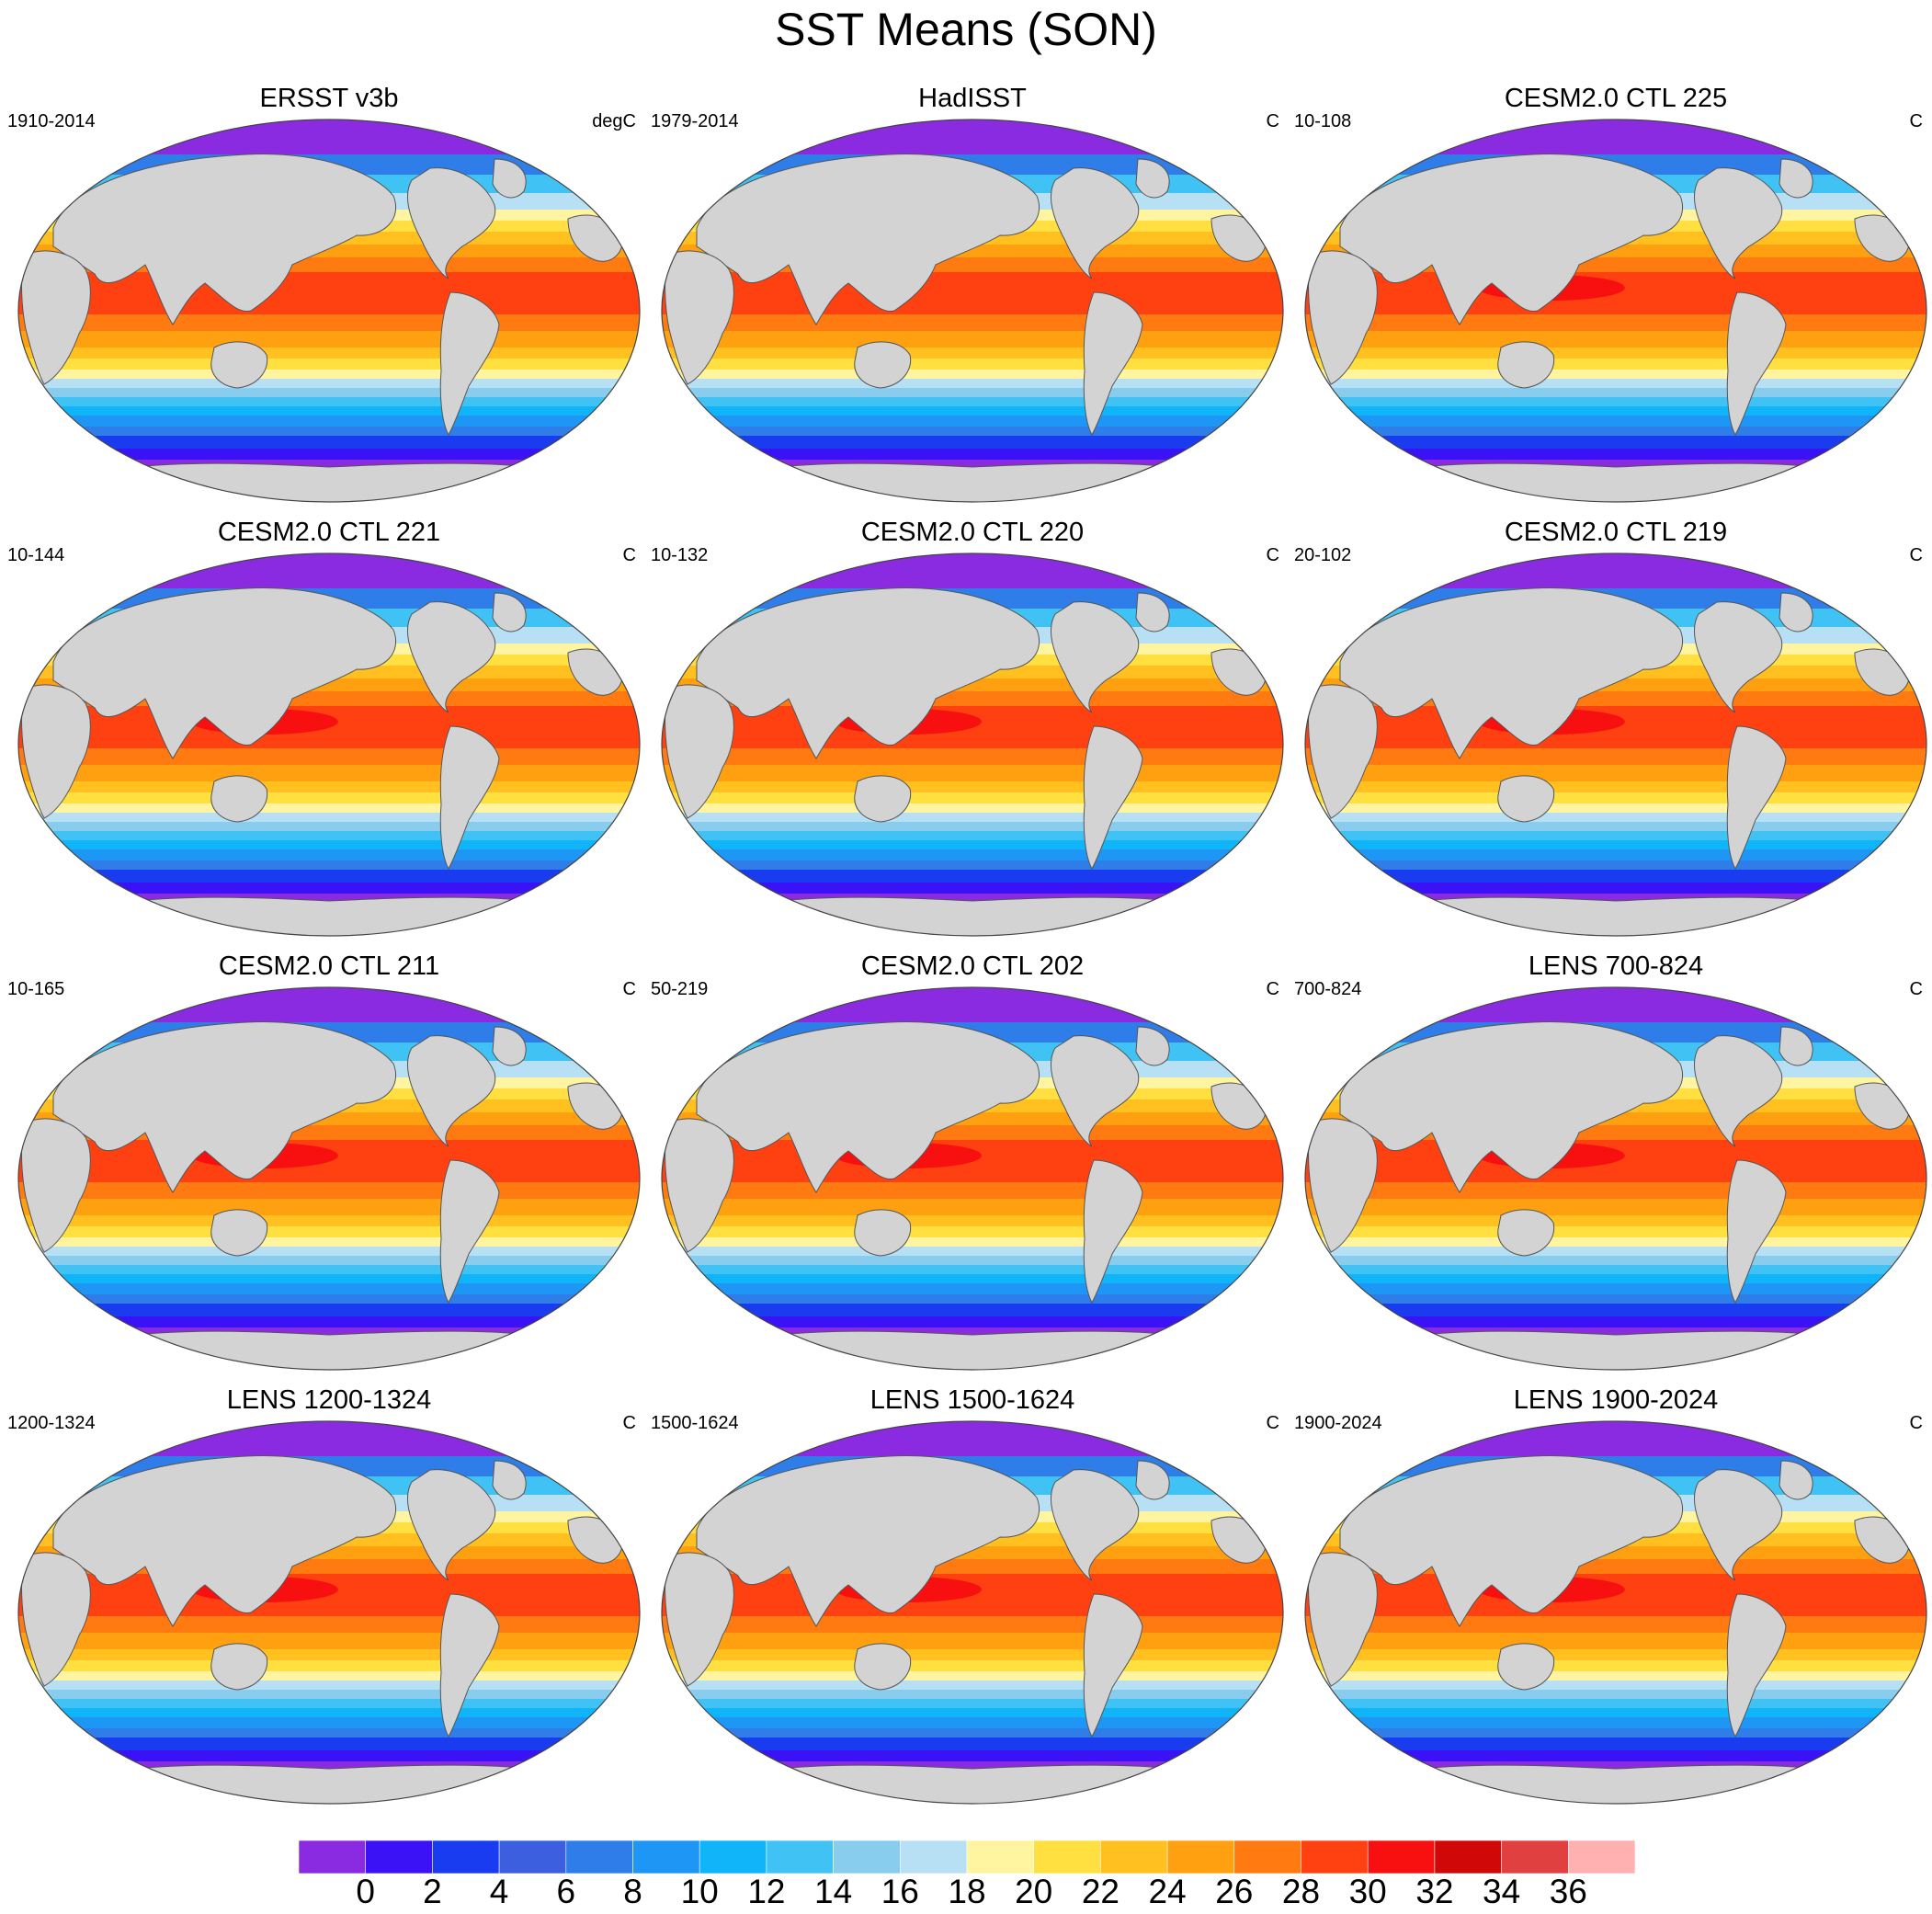 This screenshot has width=1932, height=1914. Describe the element at coordinates (566, 1892) in the screenshot. I see `colorbar-tick-label: 6` at that location.